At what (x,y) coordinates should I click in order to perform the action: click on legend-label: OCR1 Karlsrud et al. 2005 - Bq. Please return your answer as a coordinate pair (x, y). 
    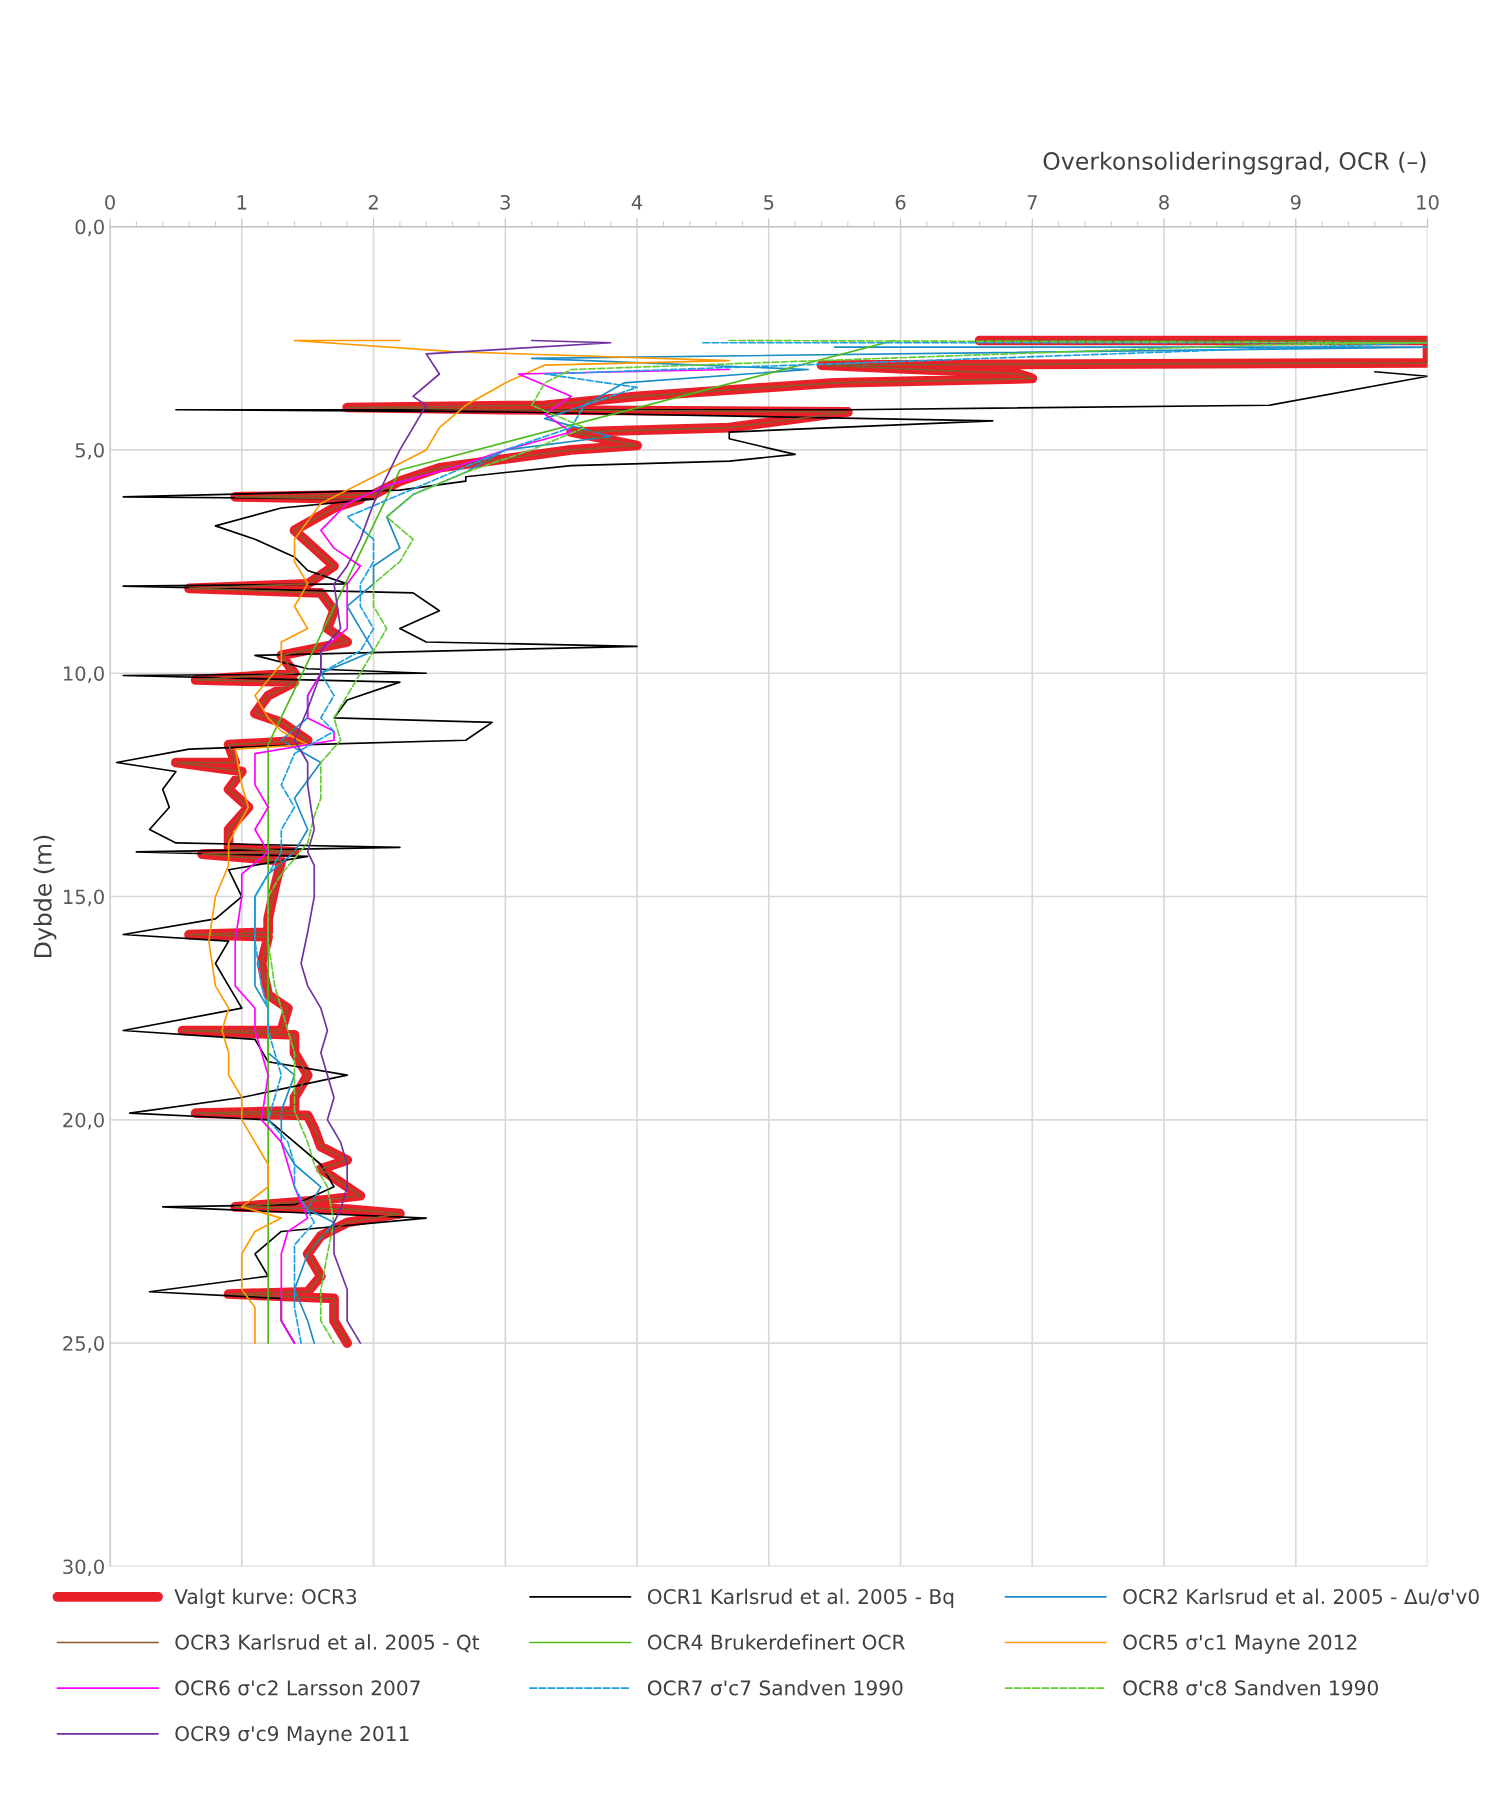
    Looking at the image, I should click on (800, 1598).